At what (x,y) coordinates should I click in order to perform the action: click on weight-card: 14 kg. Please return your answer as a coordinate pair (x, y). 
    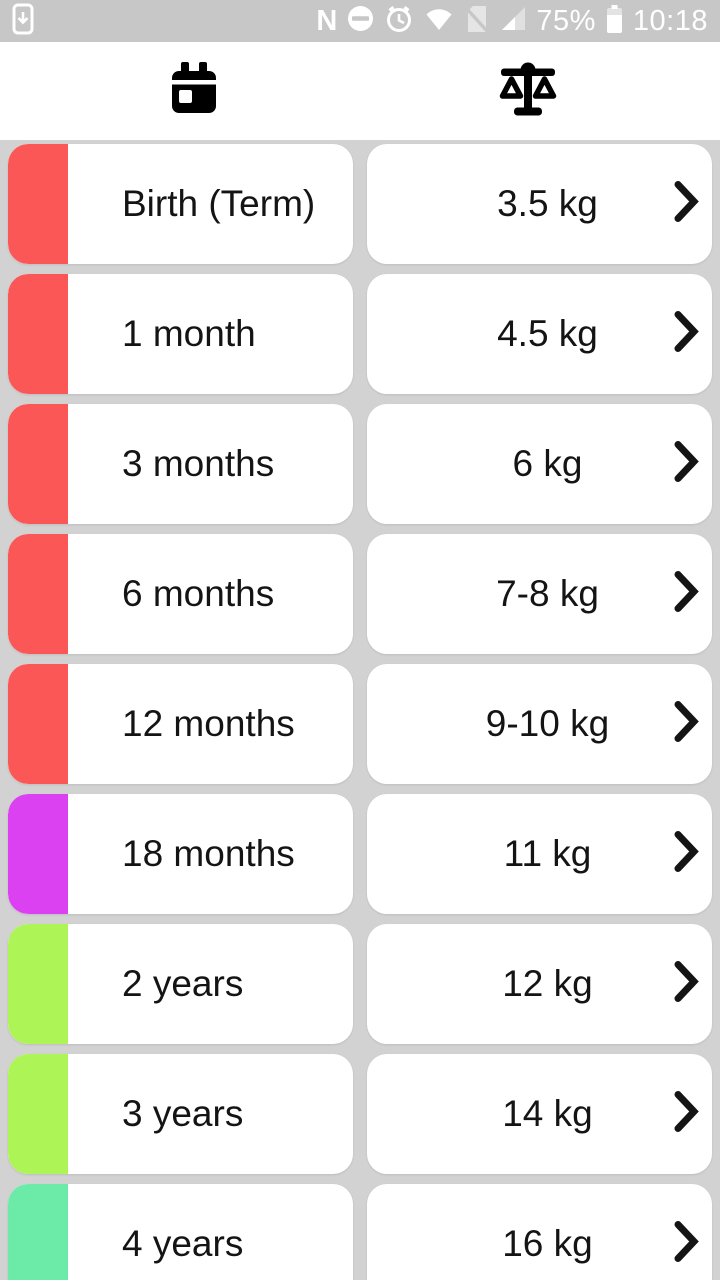
    Looking at the image, I should click on (539, 1114).